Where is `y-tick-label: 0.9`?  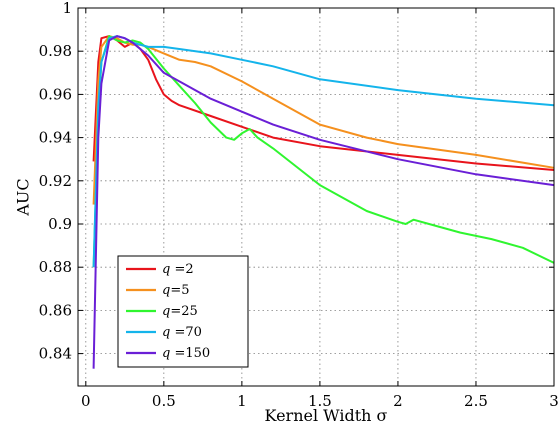
y-tick-label: 0.9 is located at coordinates (60, 224).